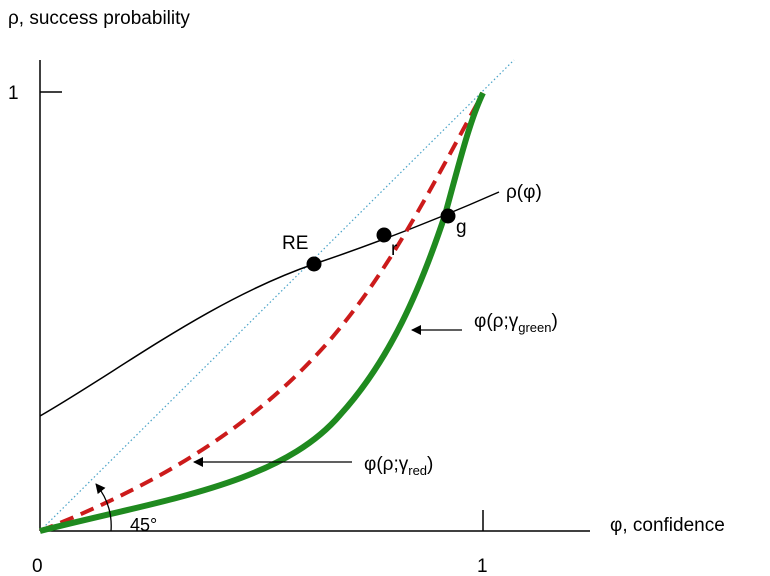 This screenshot has width=770, height=576. What do you see at coordinates (398, 466) in the screenshot?
I see `label-red-curve: φ(ρ;γred)` at bounding box center [398, 466].